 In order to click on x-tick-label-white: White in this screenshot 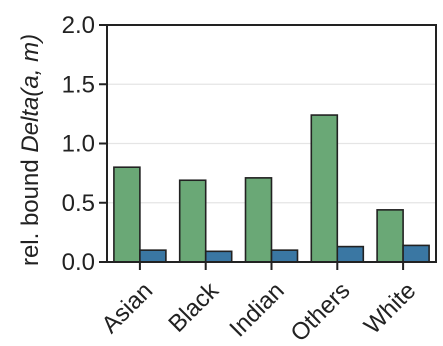, I will do `click(390, 308)`.